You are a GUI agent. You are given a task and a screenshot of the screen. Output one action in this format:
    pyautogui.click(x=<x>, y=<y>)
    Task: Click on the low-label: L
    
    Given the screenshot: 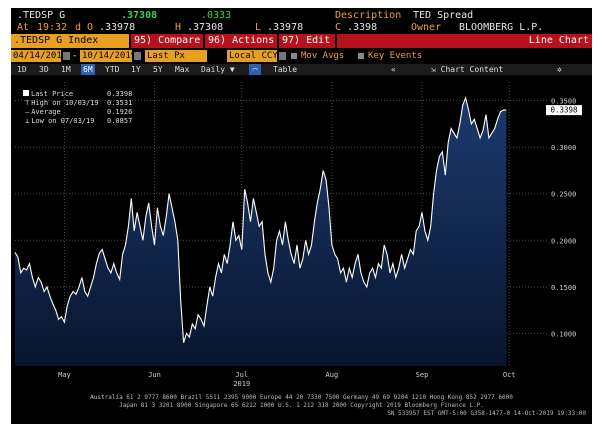 What is the action you would take?
    pyautogui.click(x=258, y=27)
    